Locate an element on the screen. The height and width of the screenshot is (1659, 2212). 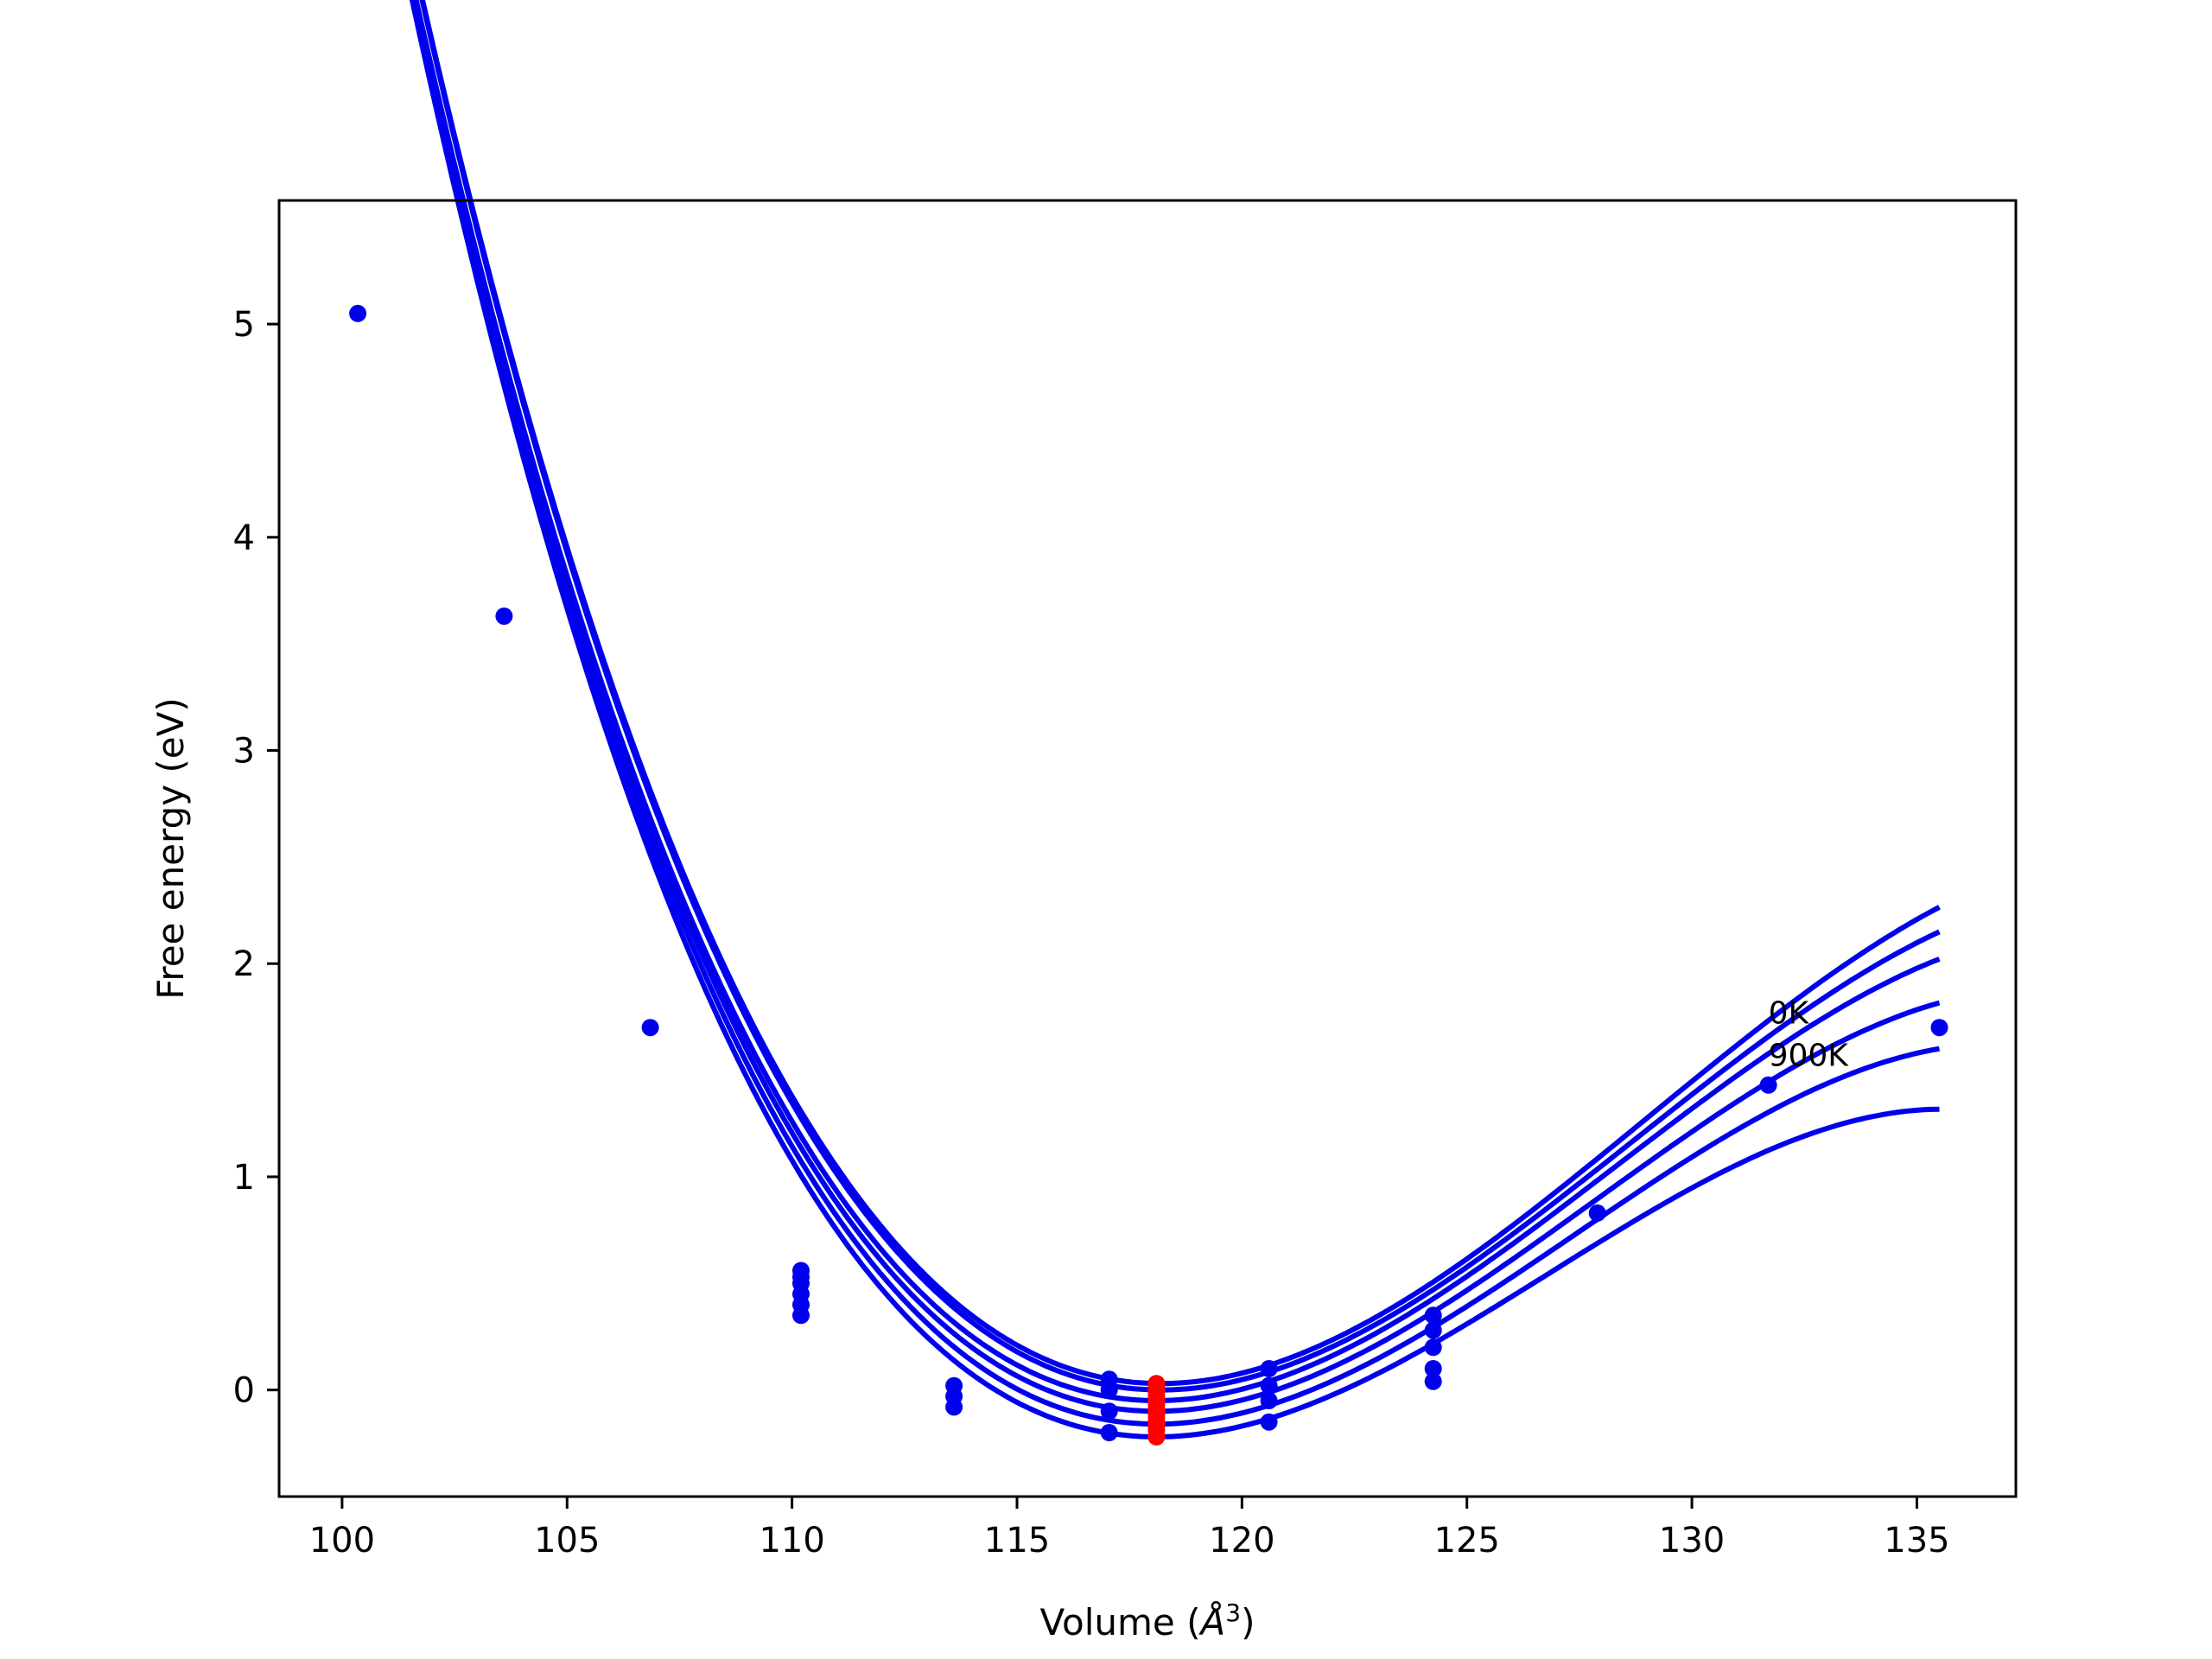
x-tick-label: 130 is located at coordinates (1692, 1540).